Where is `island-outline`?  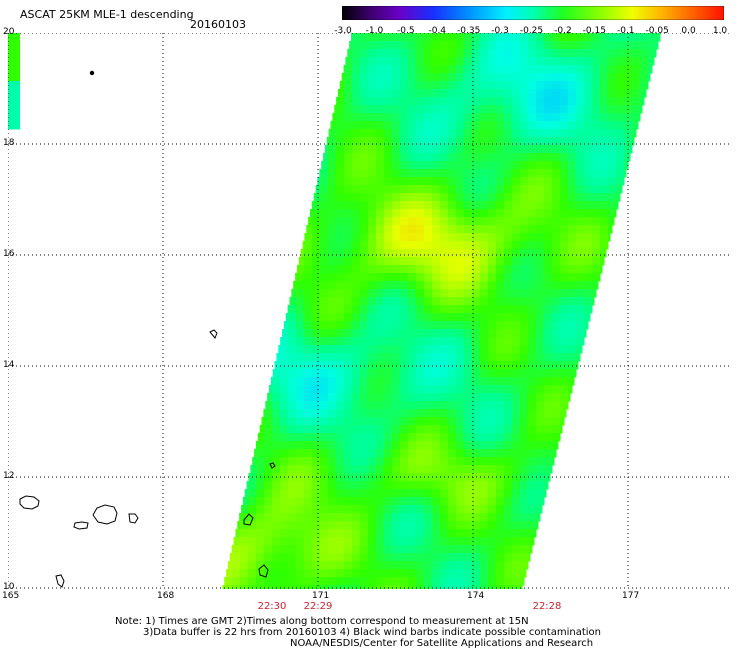 island-outline is located at coordinates (213, 334).